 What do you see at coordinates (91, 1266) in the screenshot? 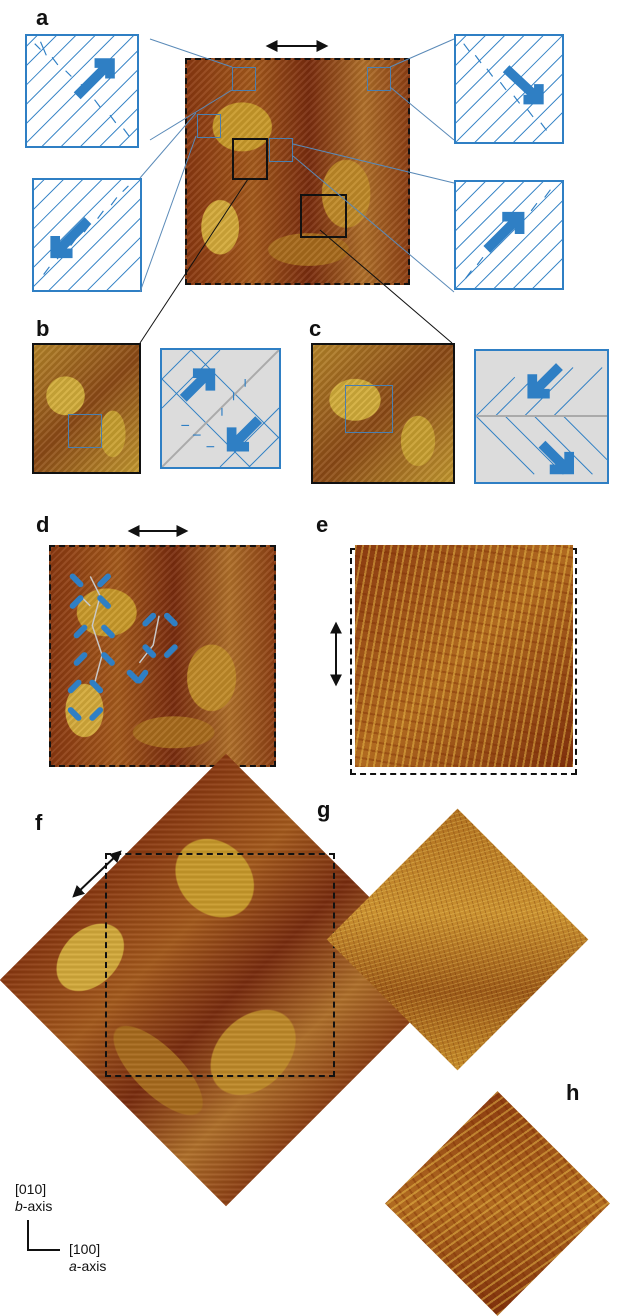
I see `a-axis-suffix: -axis` at bounding box center [91, 1266].